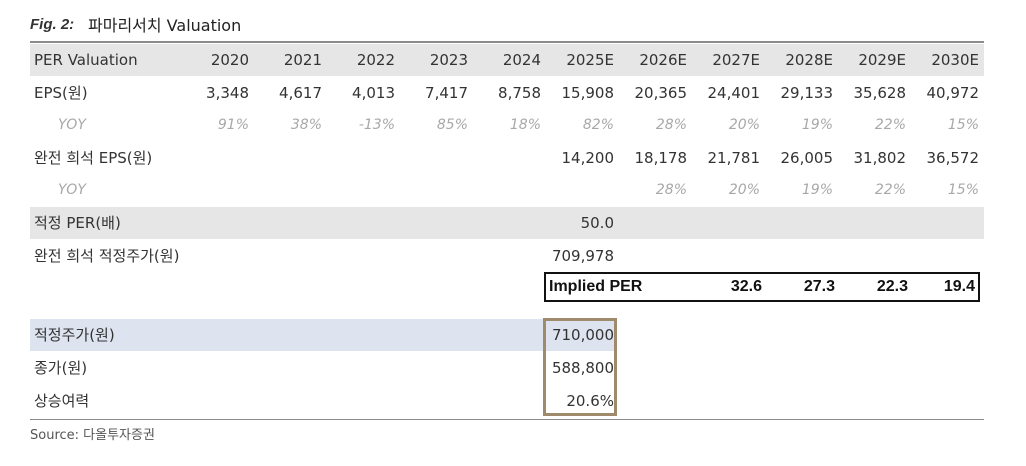  I want to click on eps-yoy-value: 85%, so click(452, 125).